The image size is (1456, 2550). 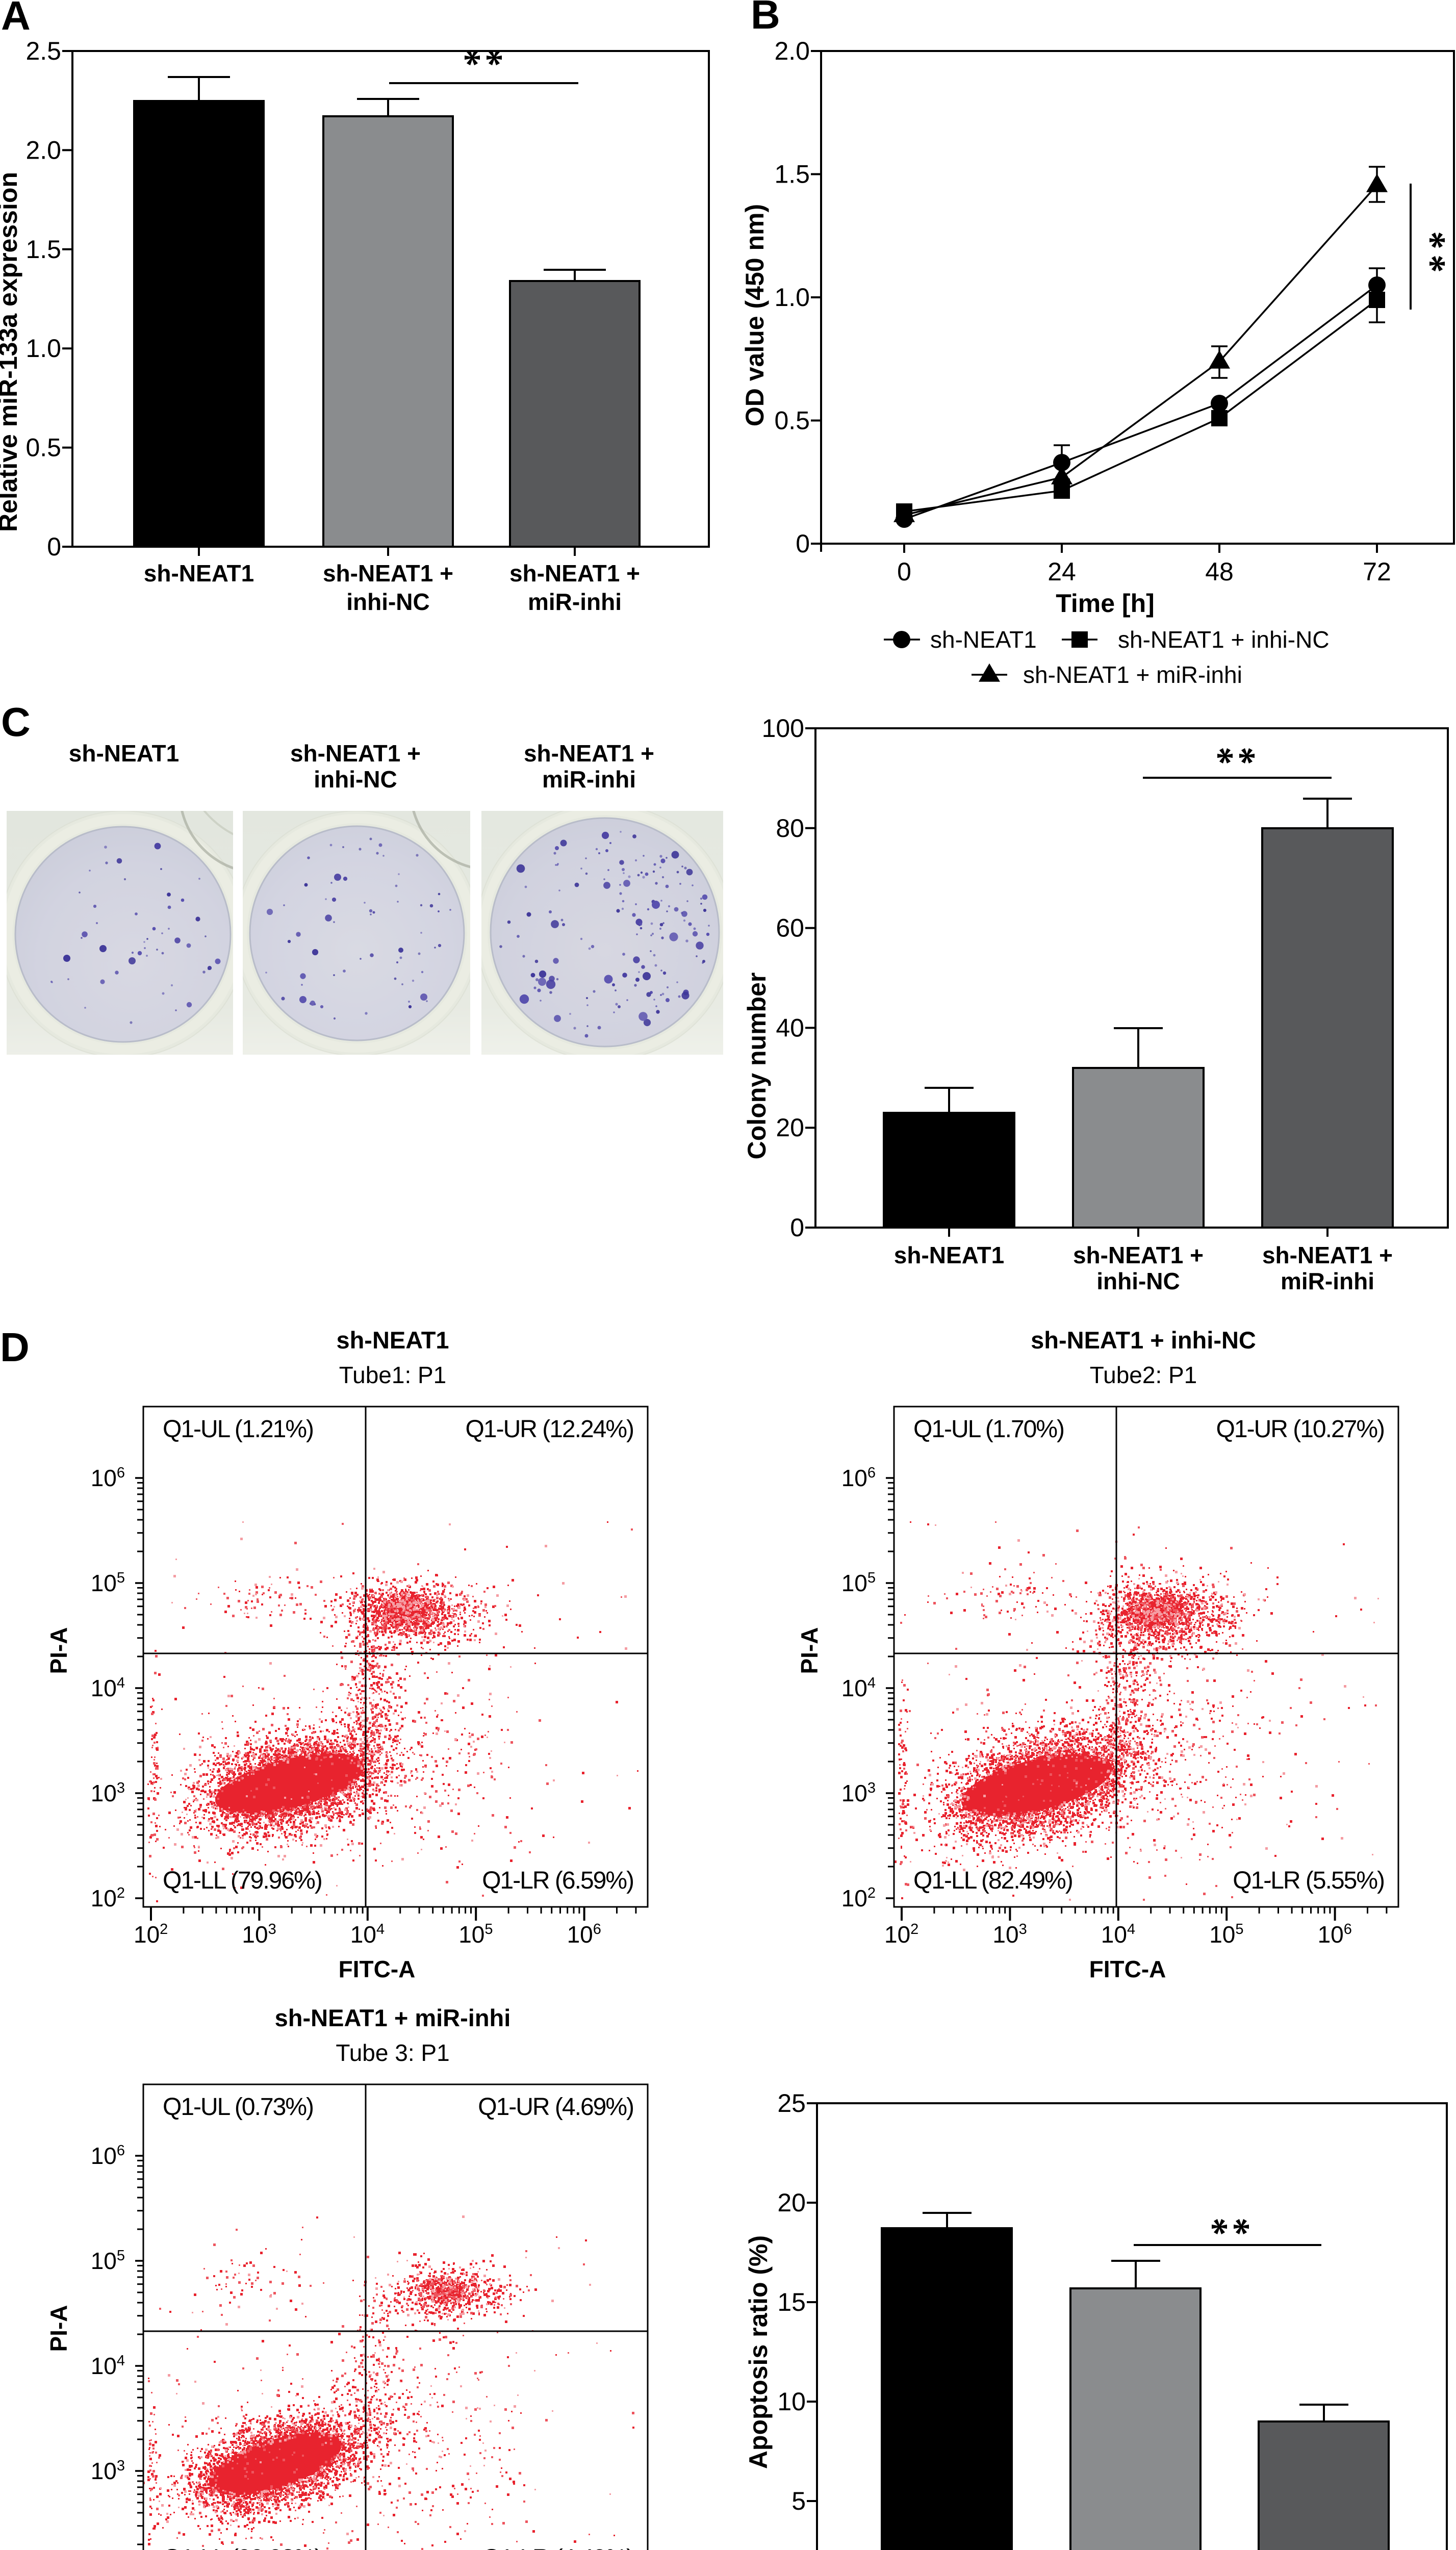 I want to click on svg-text: 2.5, so click(x=43, y=51).